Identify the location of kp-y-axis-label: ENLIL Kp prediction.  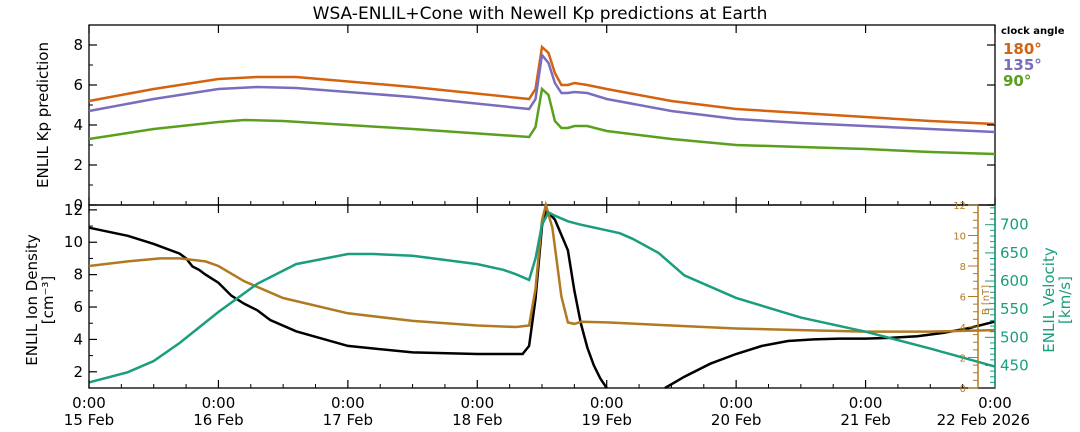
(43, 115).